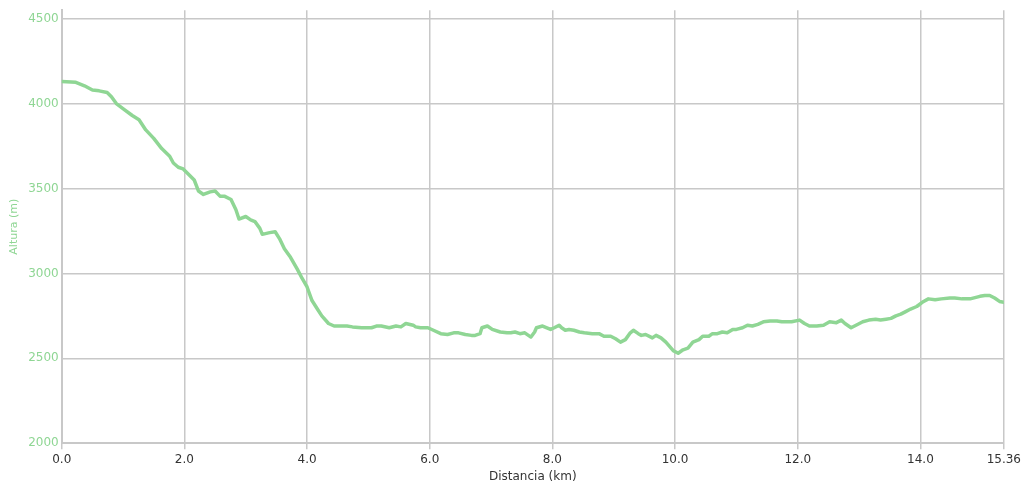 The image size is (1024, 484). What do you see at coordinates (43, 187) in the screenshot?
I see `y-tick-label: 3500` at bounding box center [43, 187].